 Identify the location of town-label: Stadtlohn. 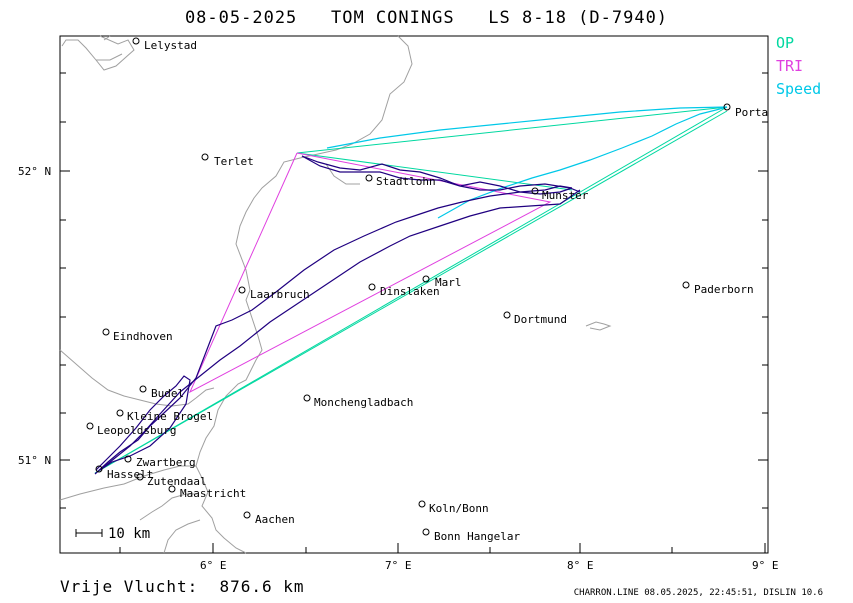
(406, 181).